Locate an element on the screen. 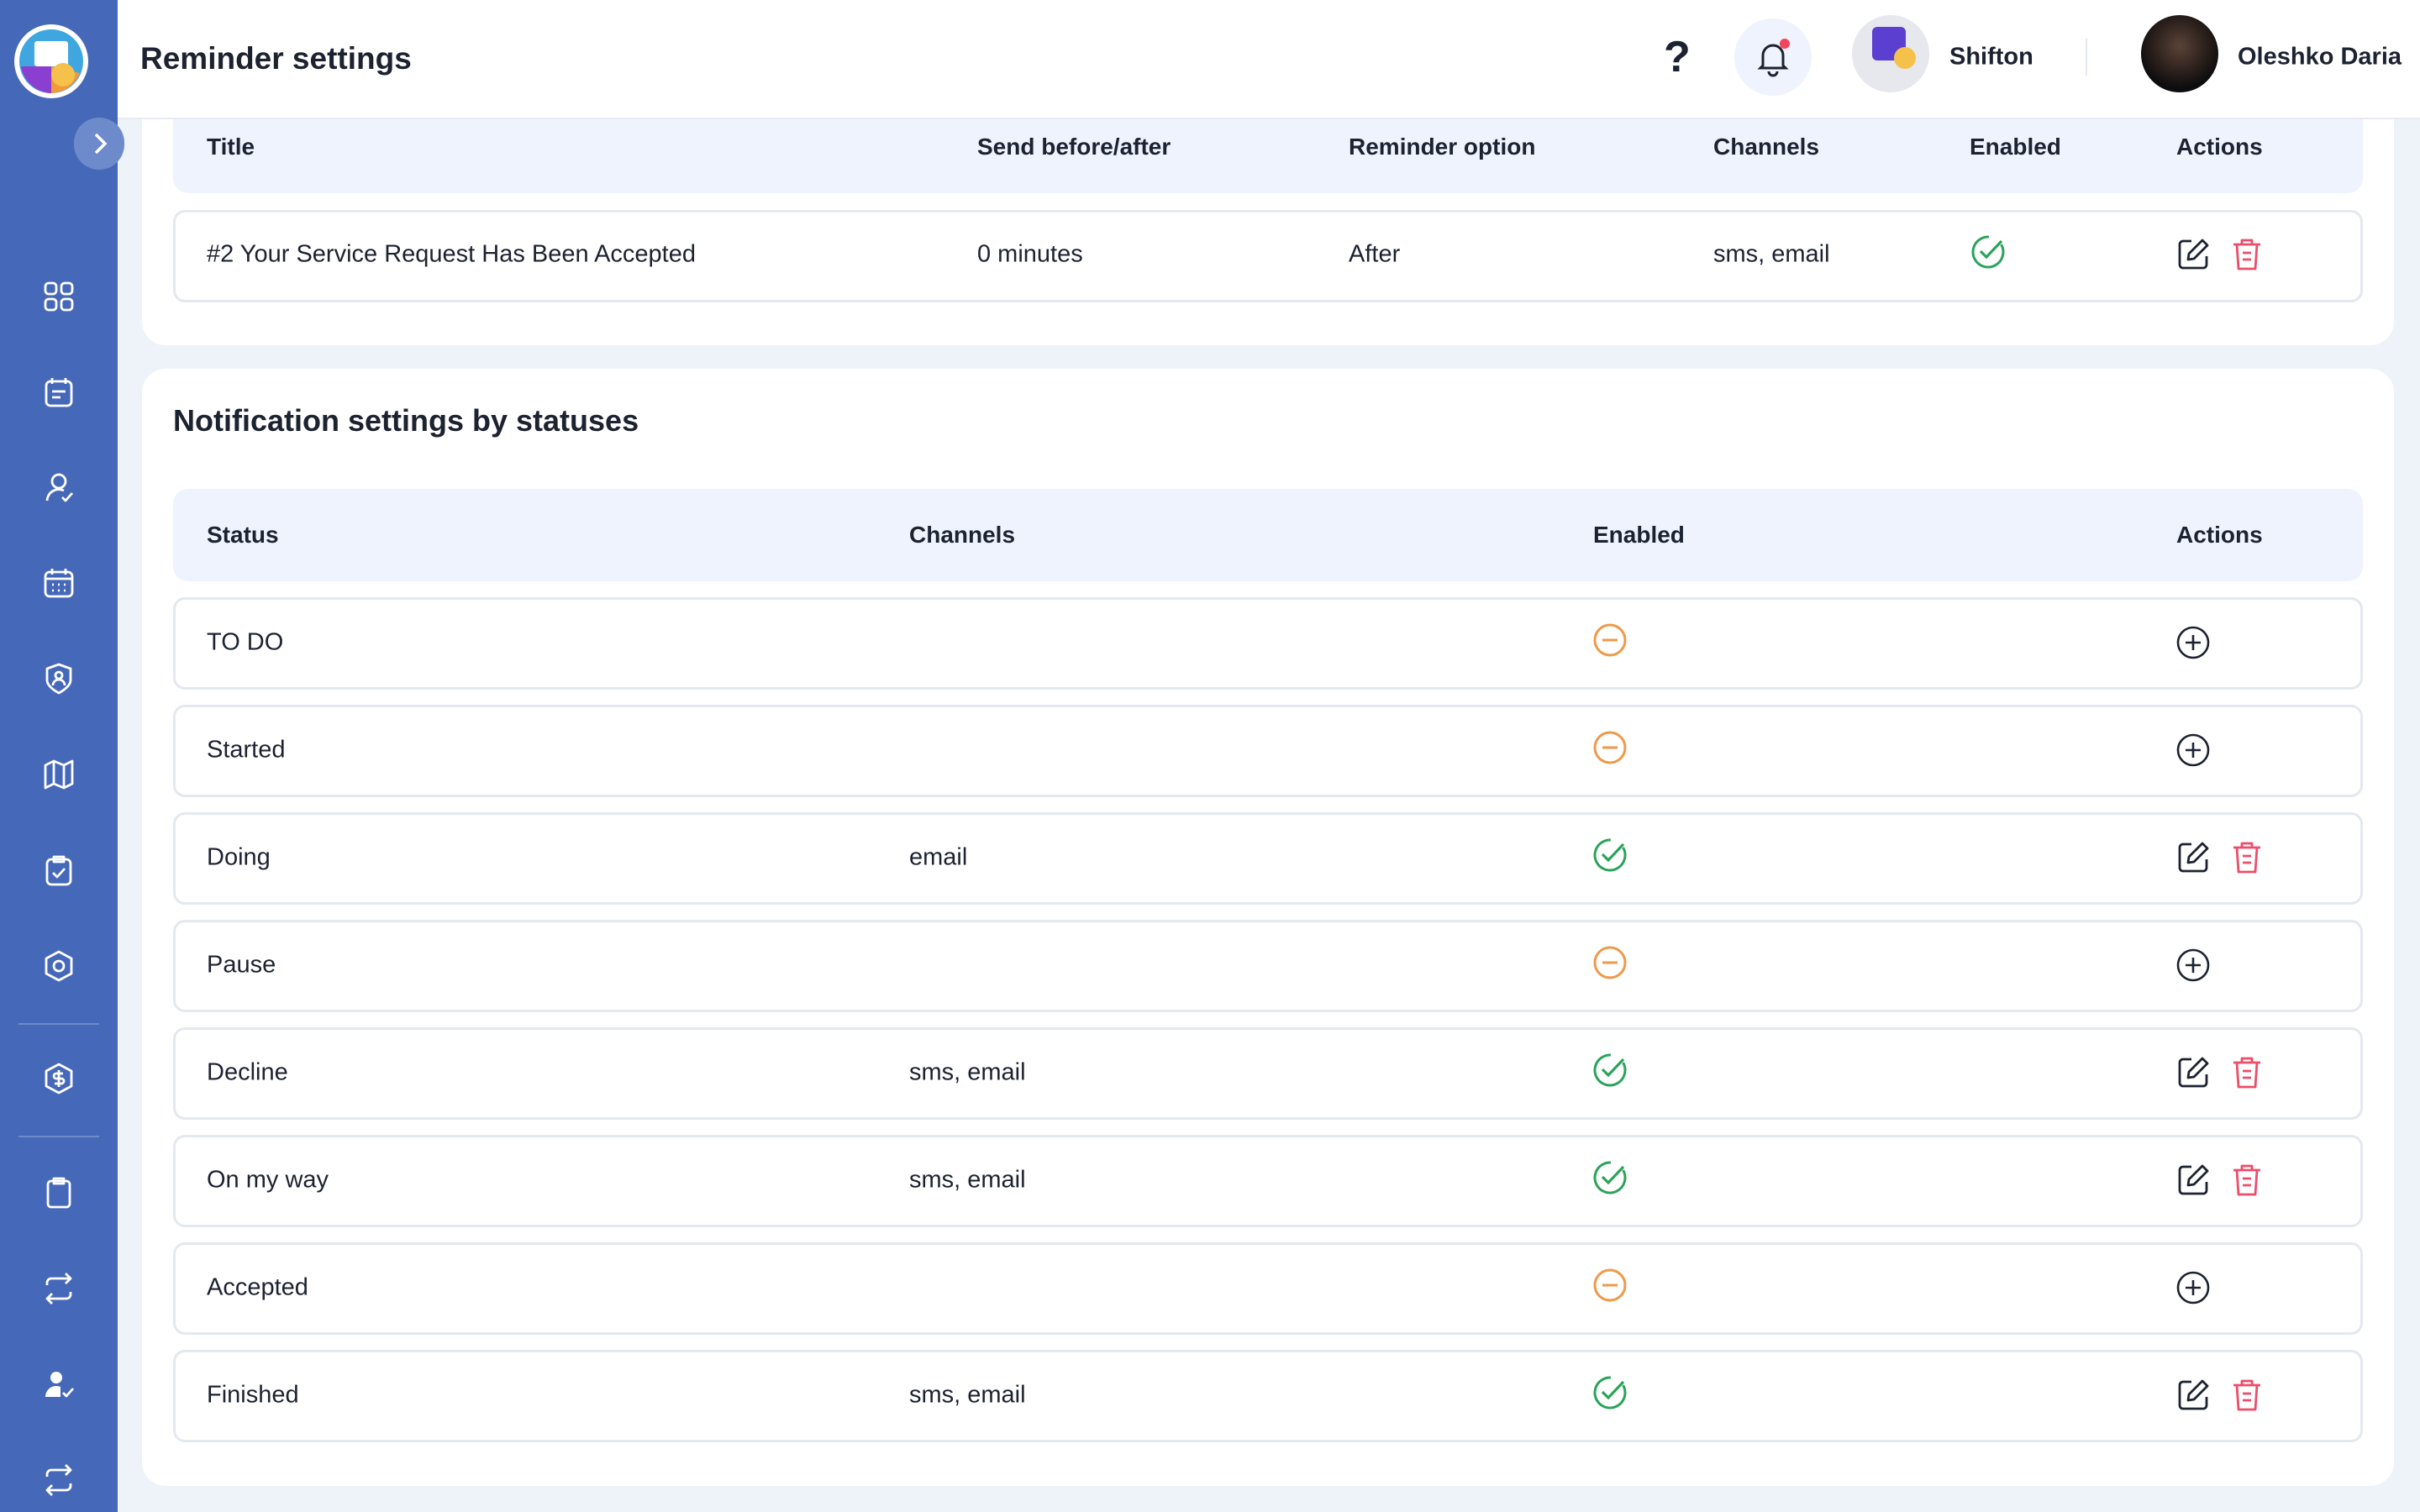 This screenshot has height=1512, width=2420. sidebar is located at coordinates (62, 756).